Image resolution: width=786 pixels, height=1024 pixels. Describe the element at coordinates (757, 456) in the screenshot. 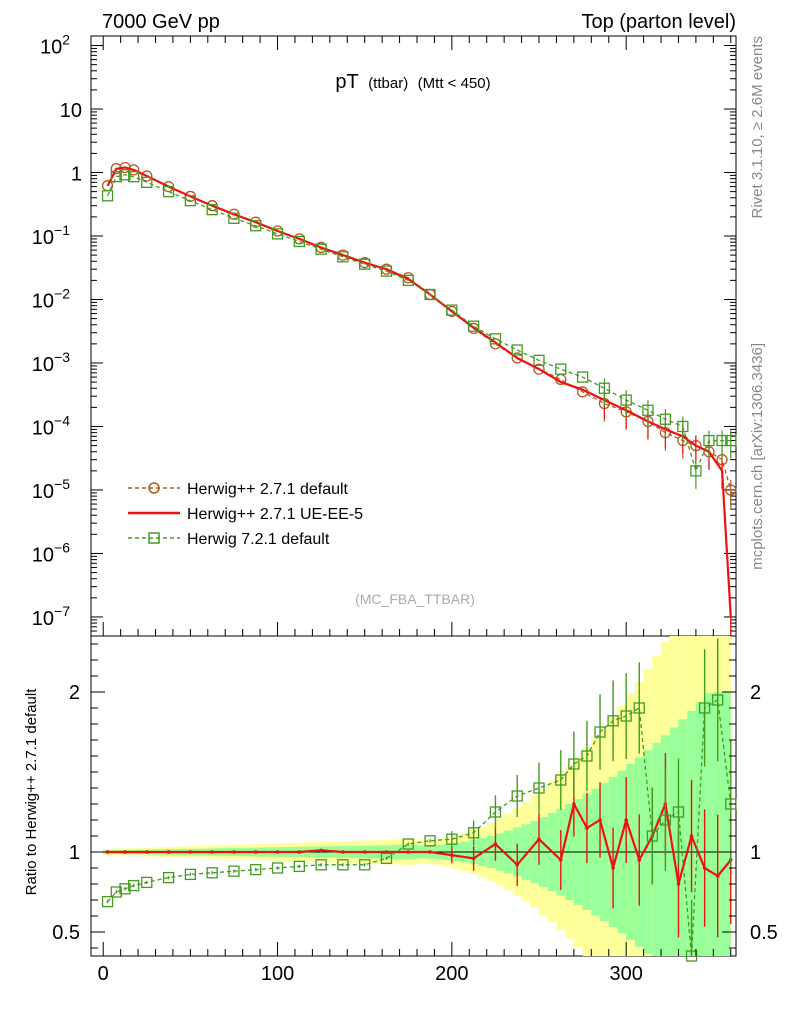

I see `mcplots-label: mcplots.cern.ch [arXiv:1306.3436]` at that location.